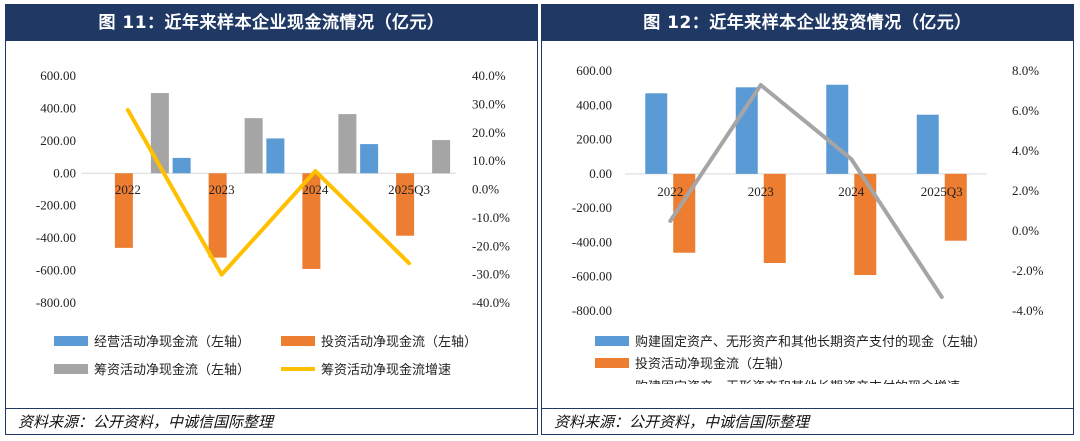 The image size is (1080, 441). I want to click on y-right-tick-label: -40.0%, so click(491, 302).